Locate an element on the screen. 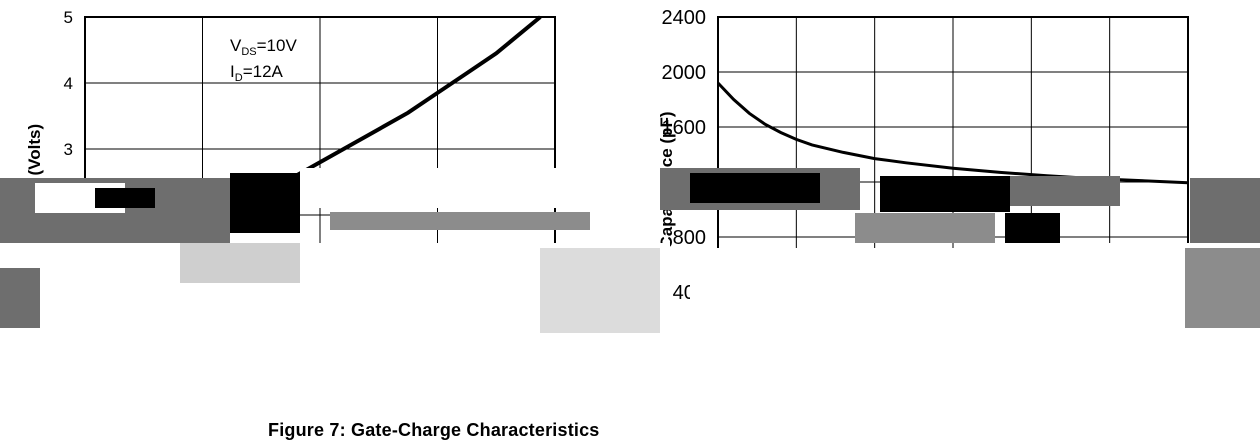 The width and height of the screenshot is (1260, 442). gate-y-tick-label: 5 is located at coordinates (68, 17).